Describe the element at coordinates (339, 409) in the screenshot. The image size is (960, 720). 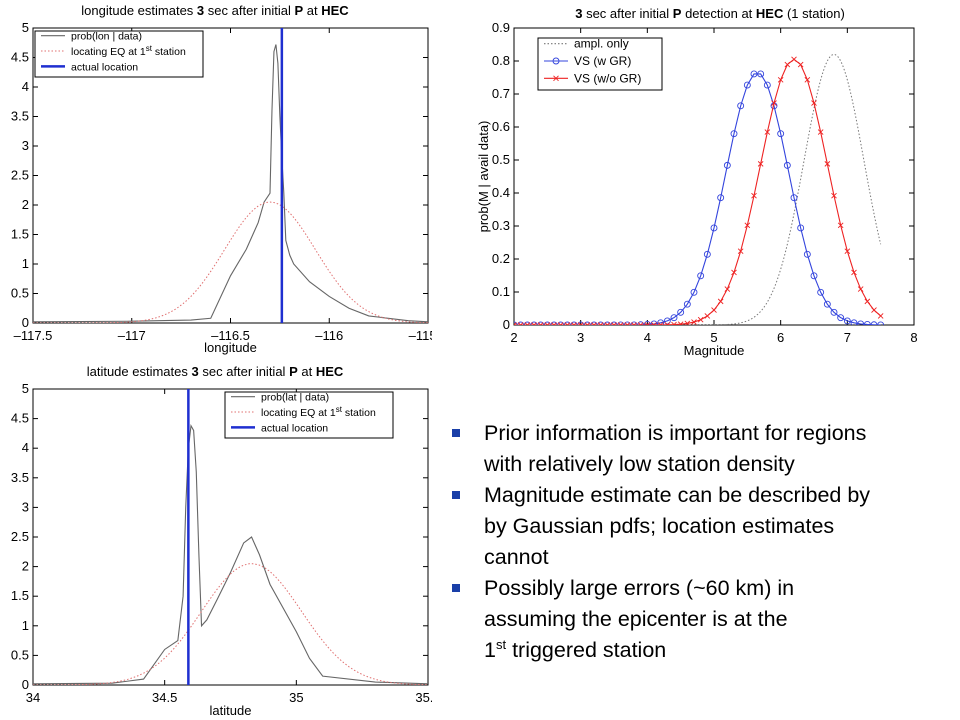
I see `legend-label-sup: st` at that location.